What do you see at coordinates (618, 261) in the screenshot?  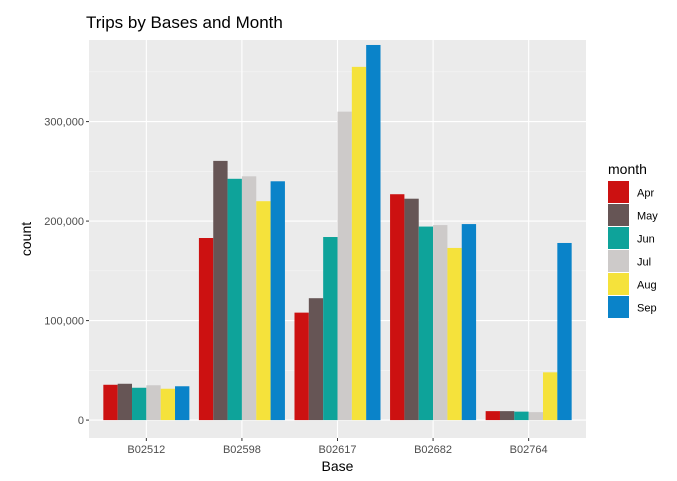 I see `legend-key-jul` at bounding box center [618, 261].